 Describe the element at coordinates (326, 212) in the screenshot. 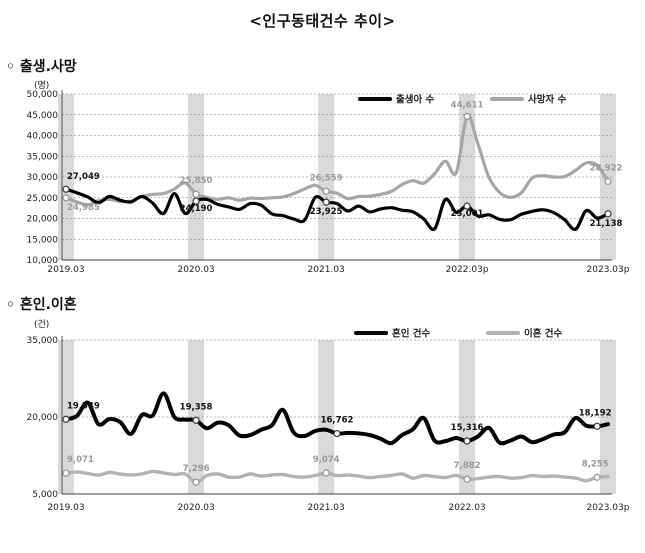

I see `data-label: 23,925` at that location.